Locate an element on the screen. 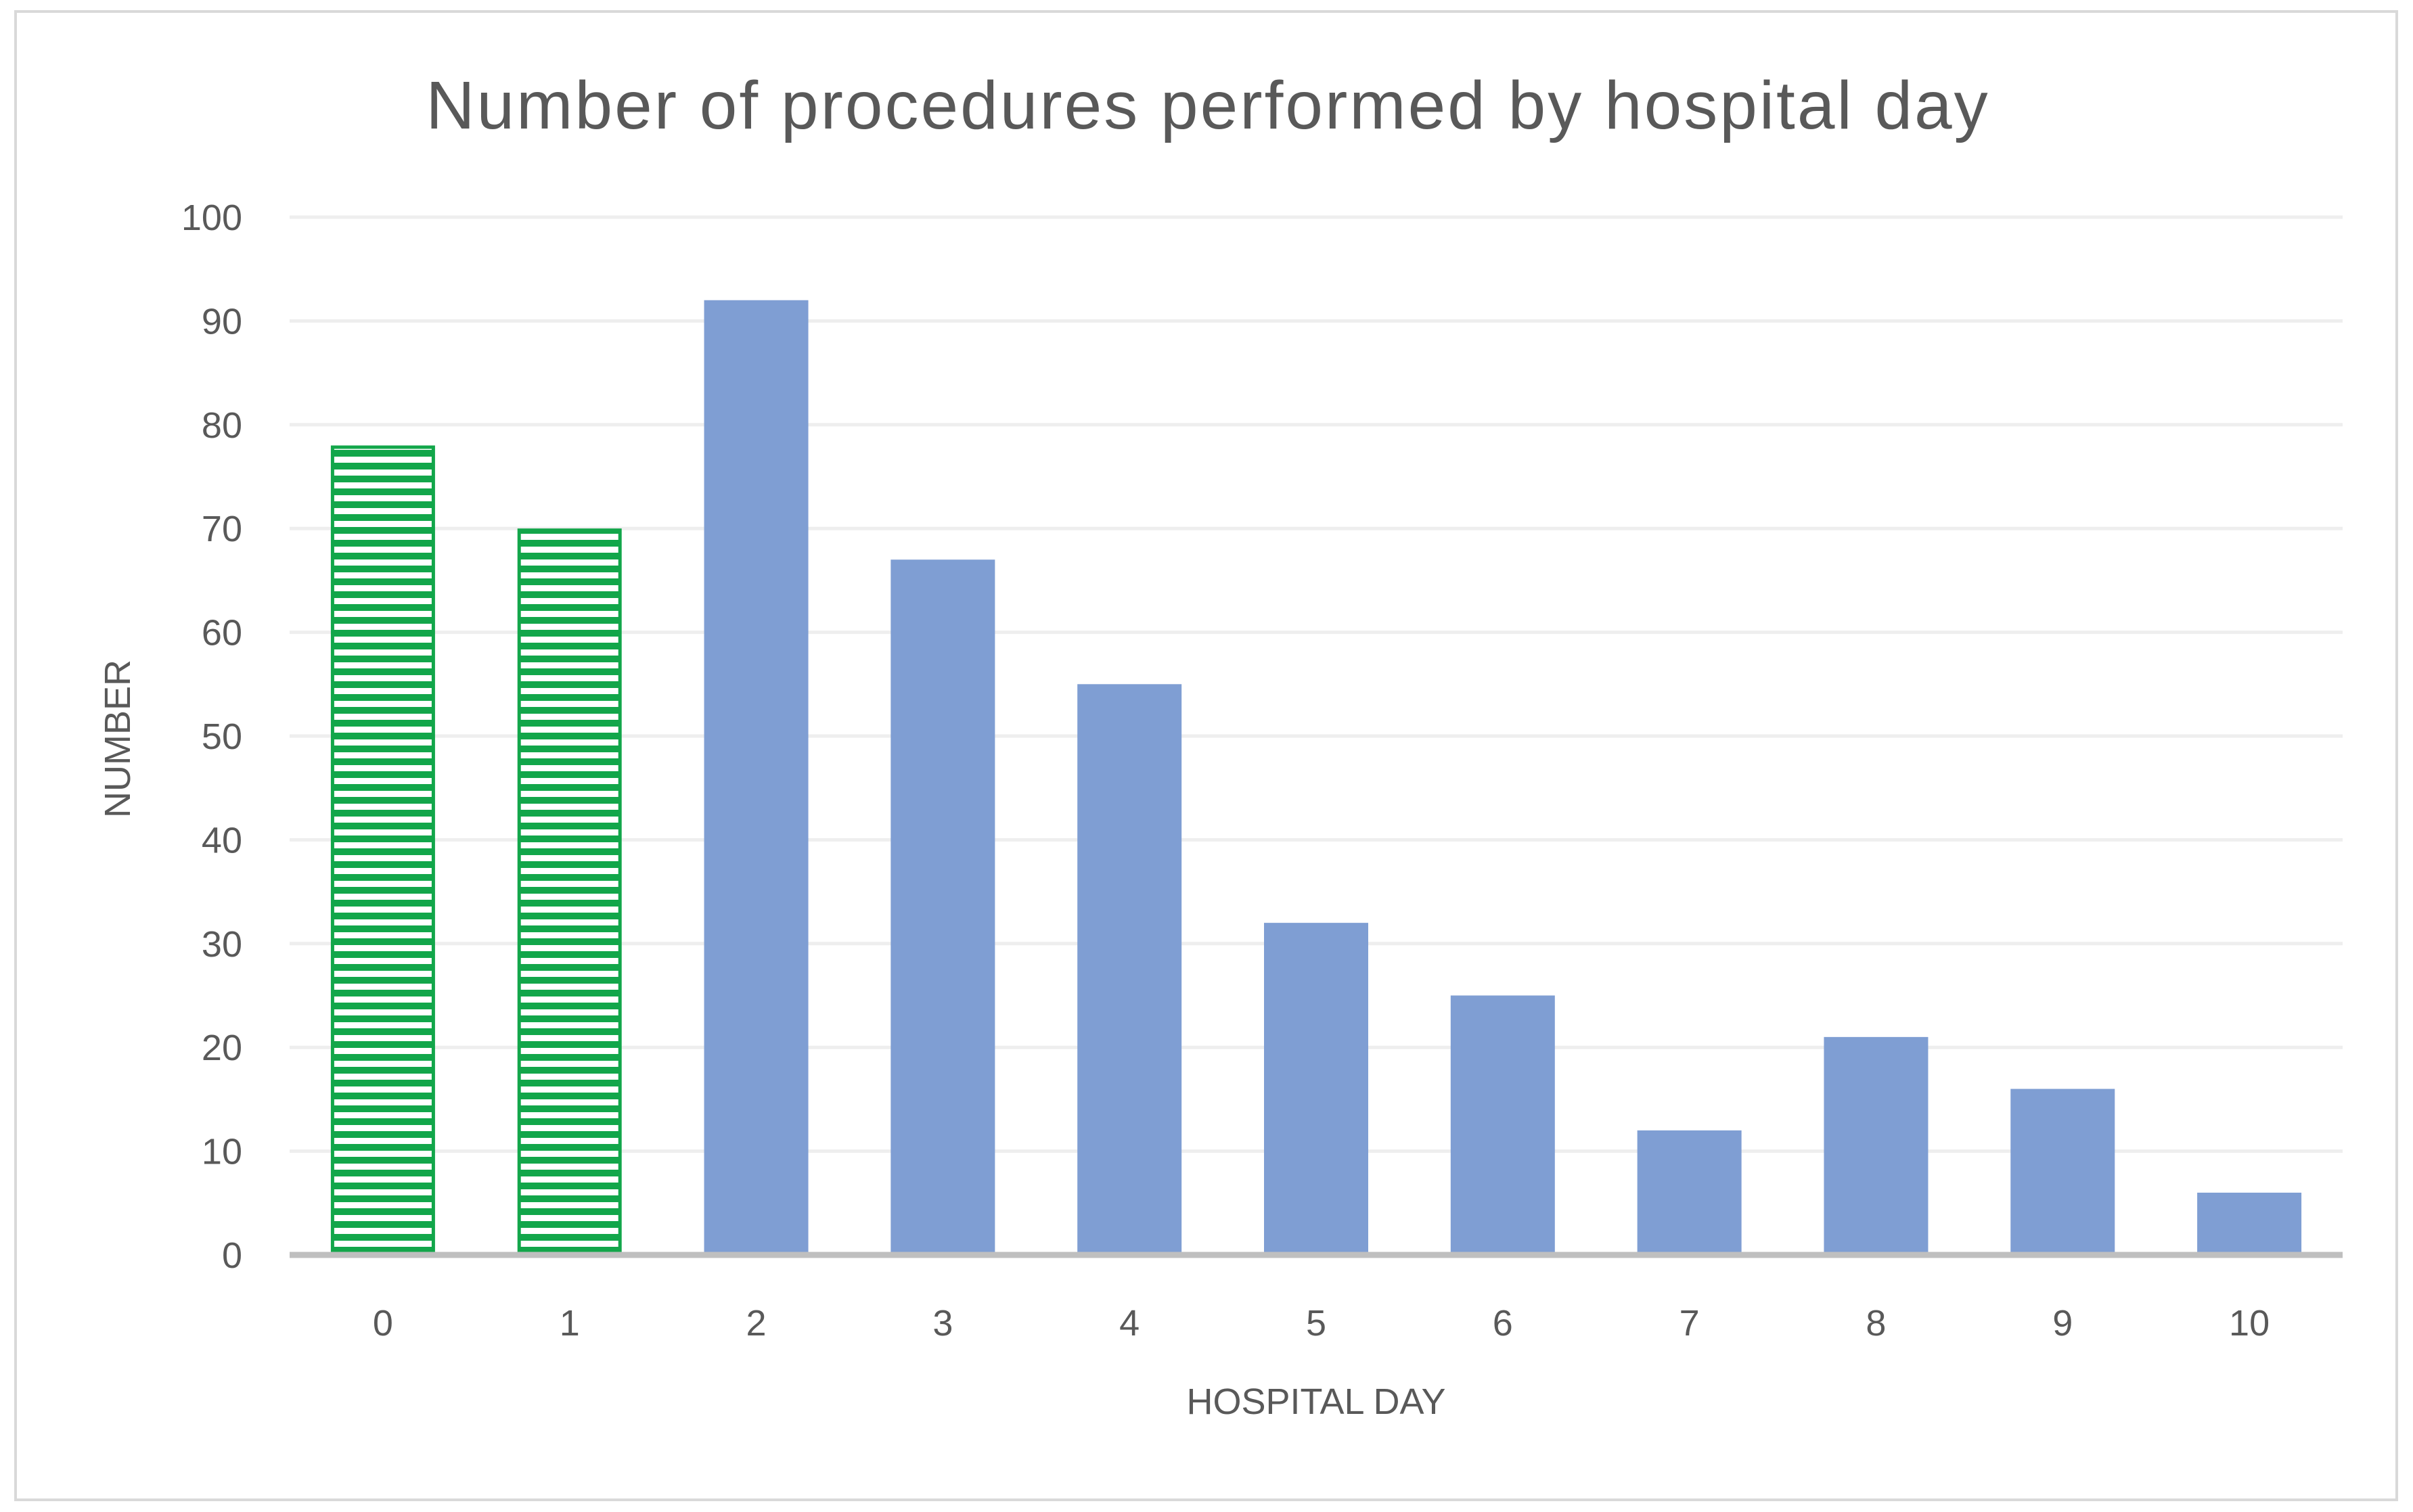  x-tick-label: 2 is located at coordinates (757, 1324).